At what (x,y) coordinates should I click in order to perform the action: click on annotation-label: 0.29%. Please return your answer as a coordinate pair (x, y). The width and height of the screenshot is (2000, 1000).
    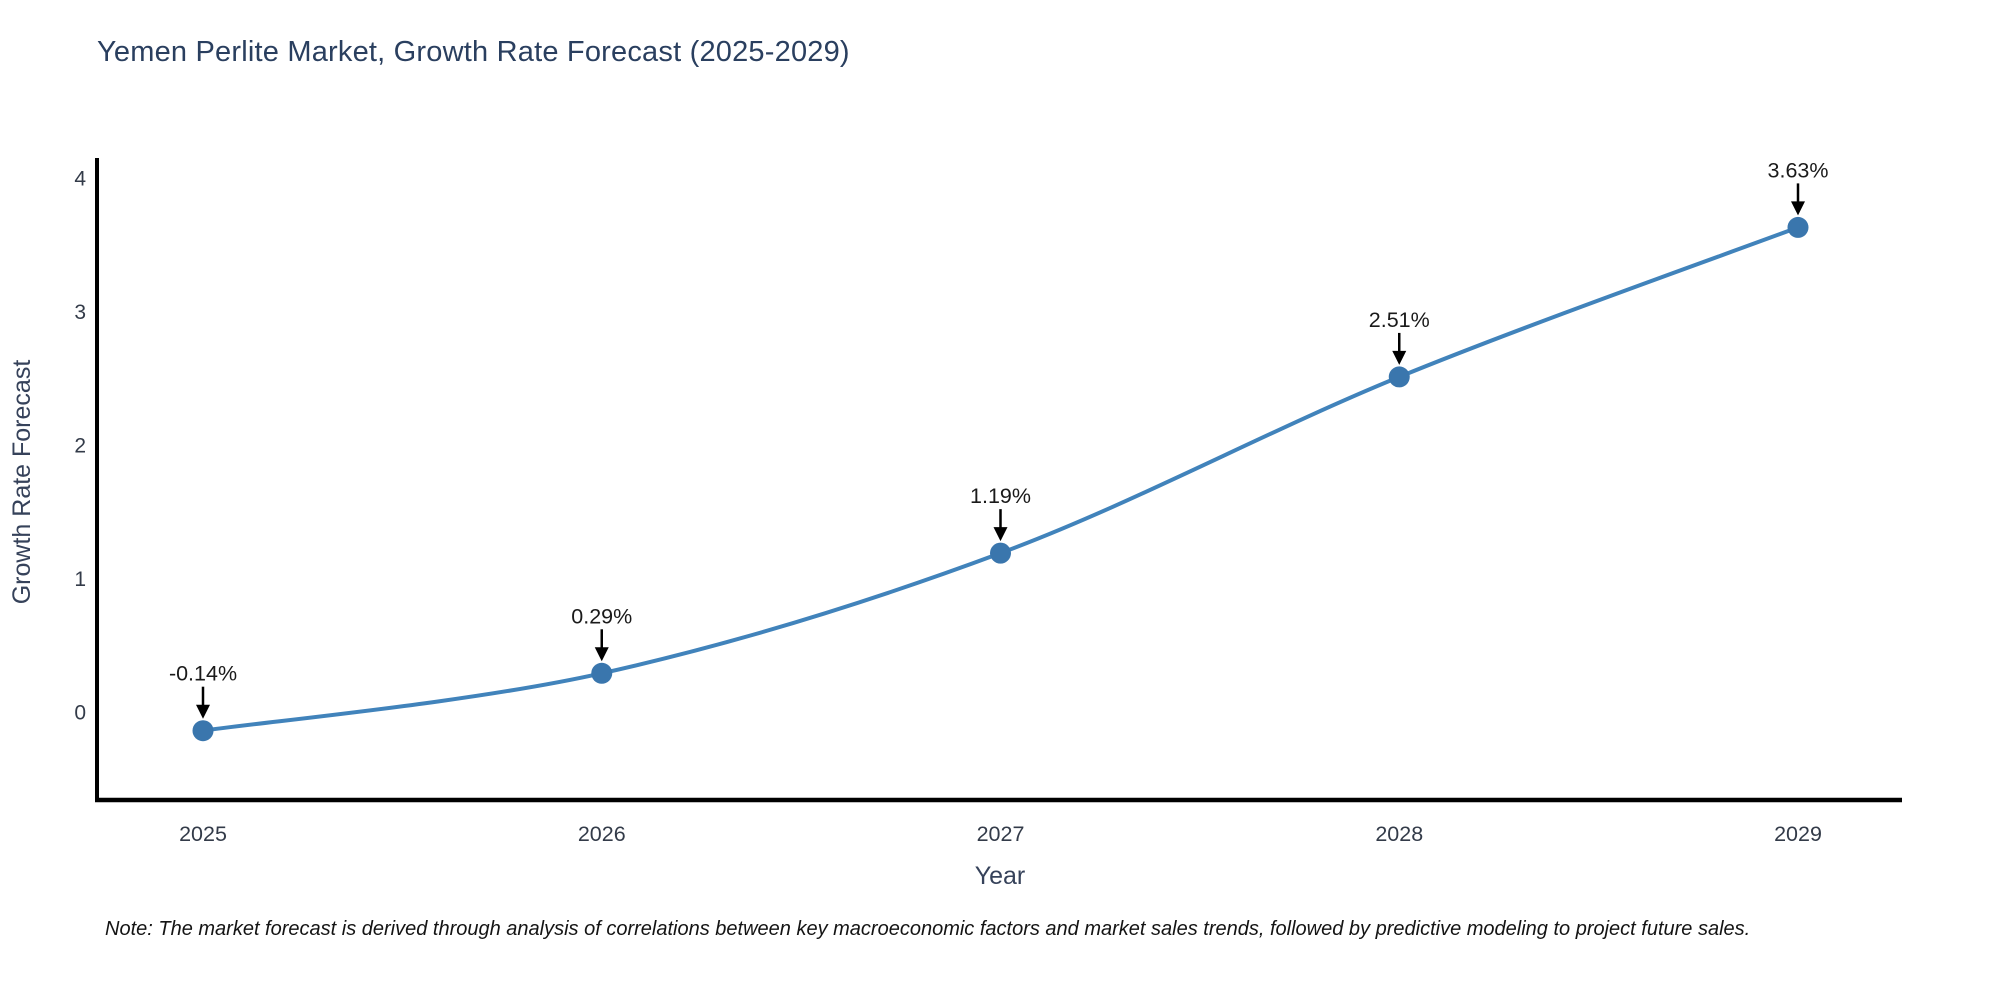
    Looking at the image, I should click on (601, 616).